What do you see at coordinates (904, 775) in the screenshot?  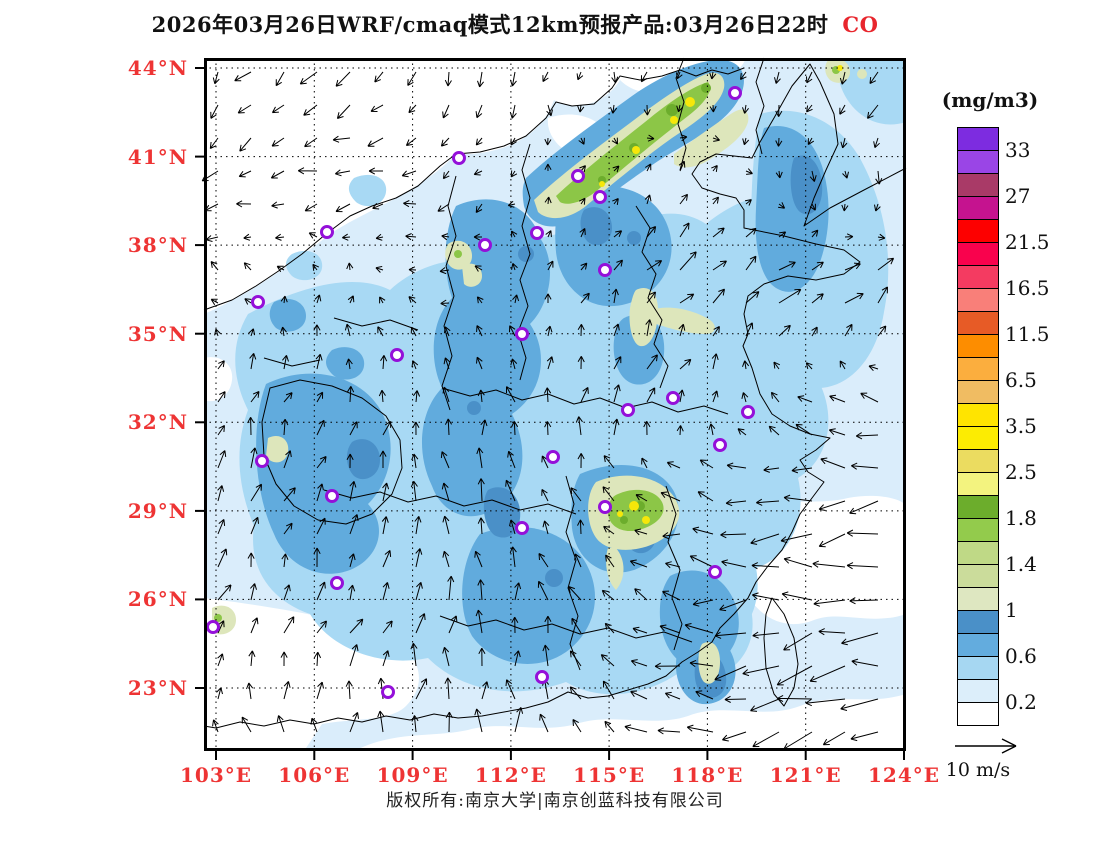 I see `lon-tick-label: 124°E` at bounding box center [904, 775].